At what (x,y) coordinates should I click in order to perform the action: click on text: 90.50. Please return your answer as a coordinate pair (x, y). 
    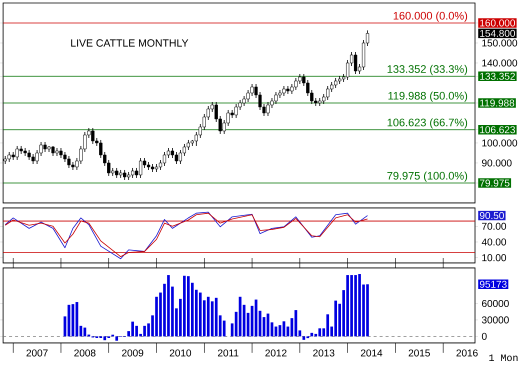
    Looking at the image, I should click on (492, 216).